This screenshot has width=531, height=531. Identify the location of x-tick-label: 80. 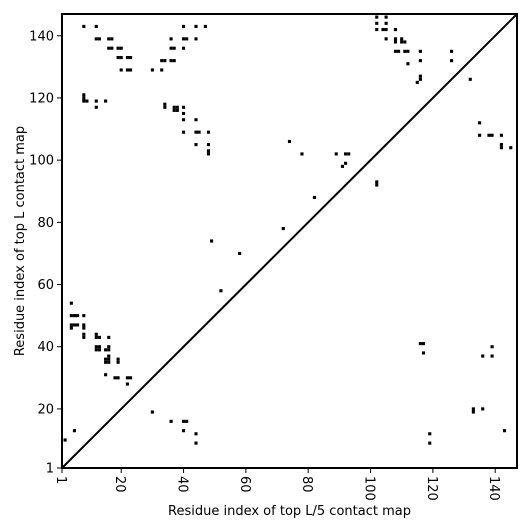
(306, 484).